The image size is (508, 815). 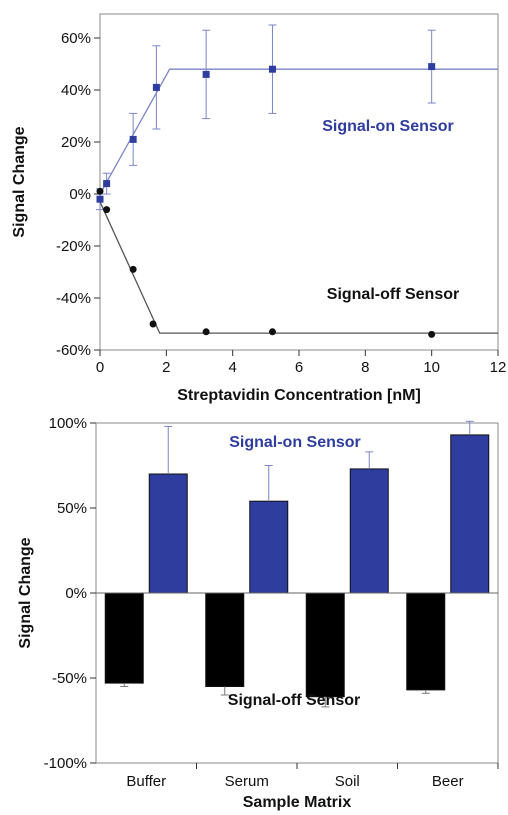 I want to click on top-y-tick-label: -60%, so click(x=73, y=350).